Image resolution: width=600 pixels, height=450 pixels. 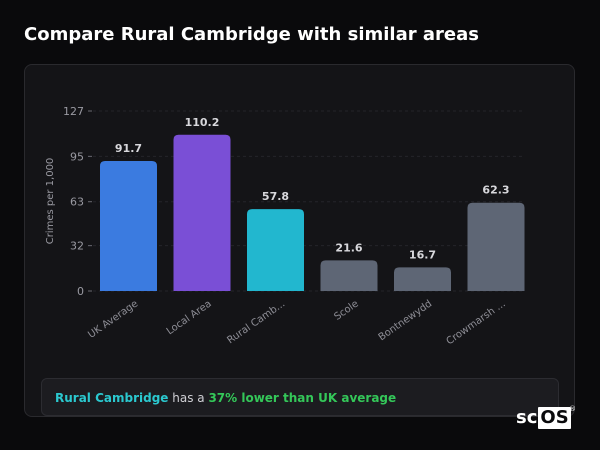 I want to click on scos-logo: sc OS, so click(x=543, y=418).